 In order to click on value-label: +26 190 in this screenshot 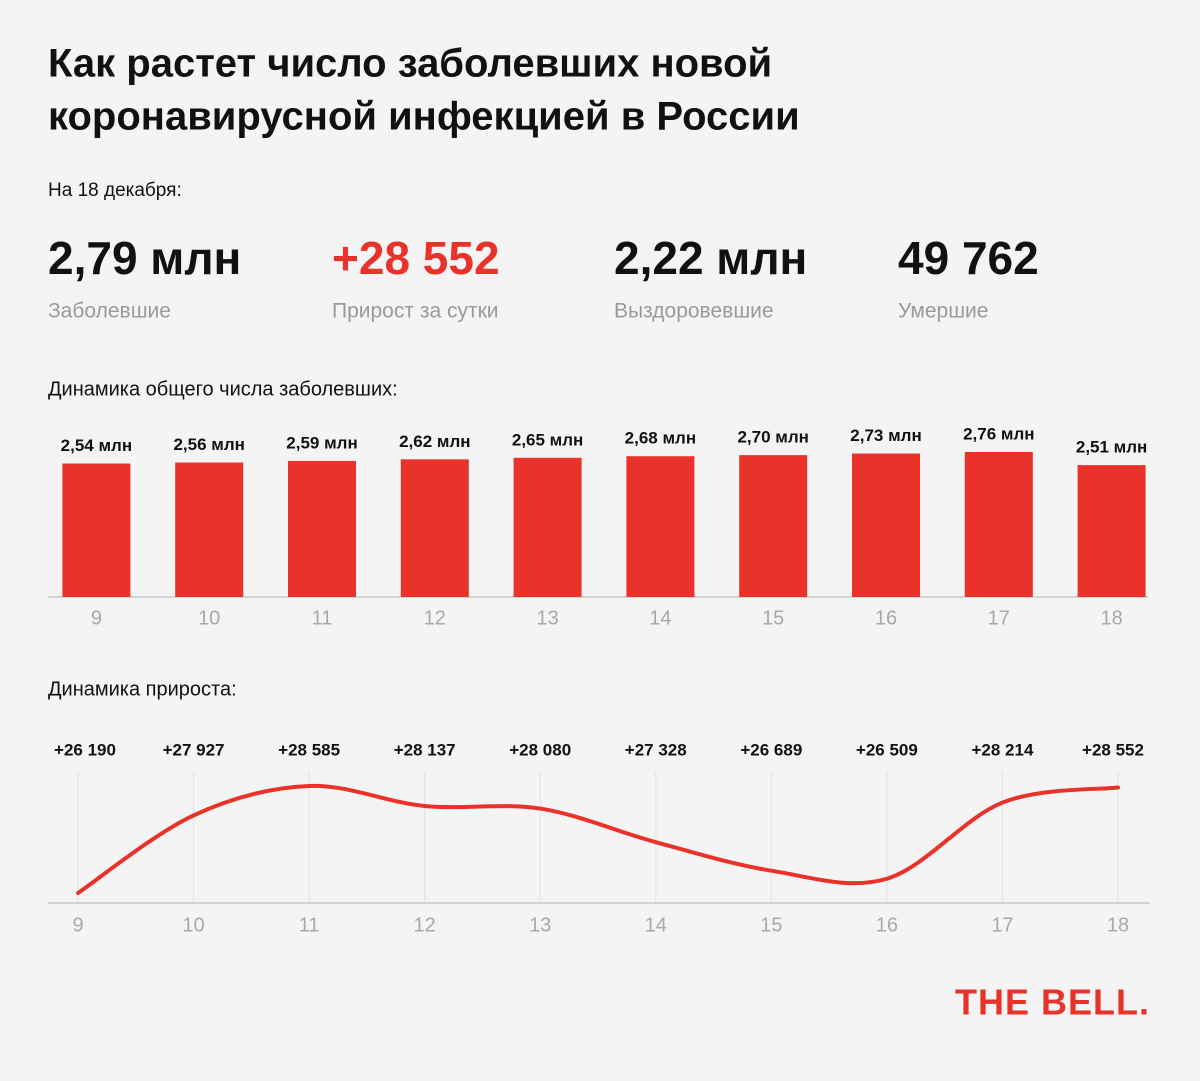, I will do `click(85, 749)`.